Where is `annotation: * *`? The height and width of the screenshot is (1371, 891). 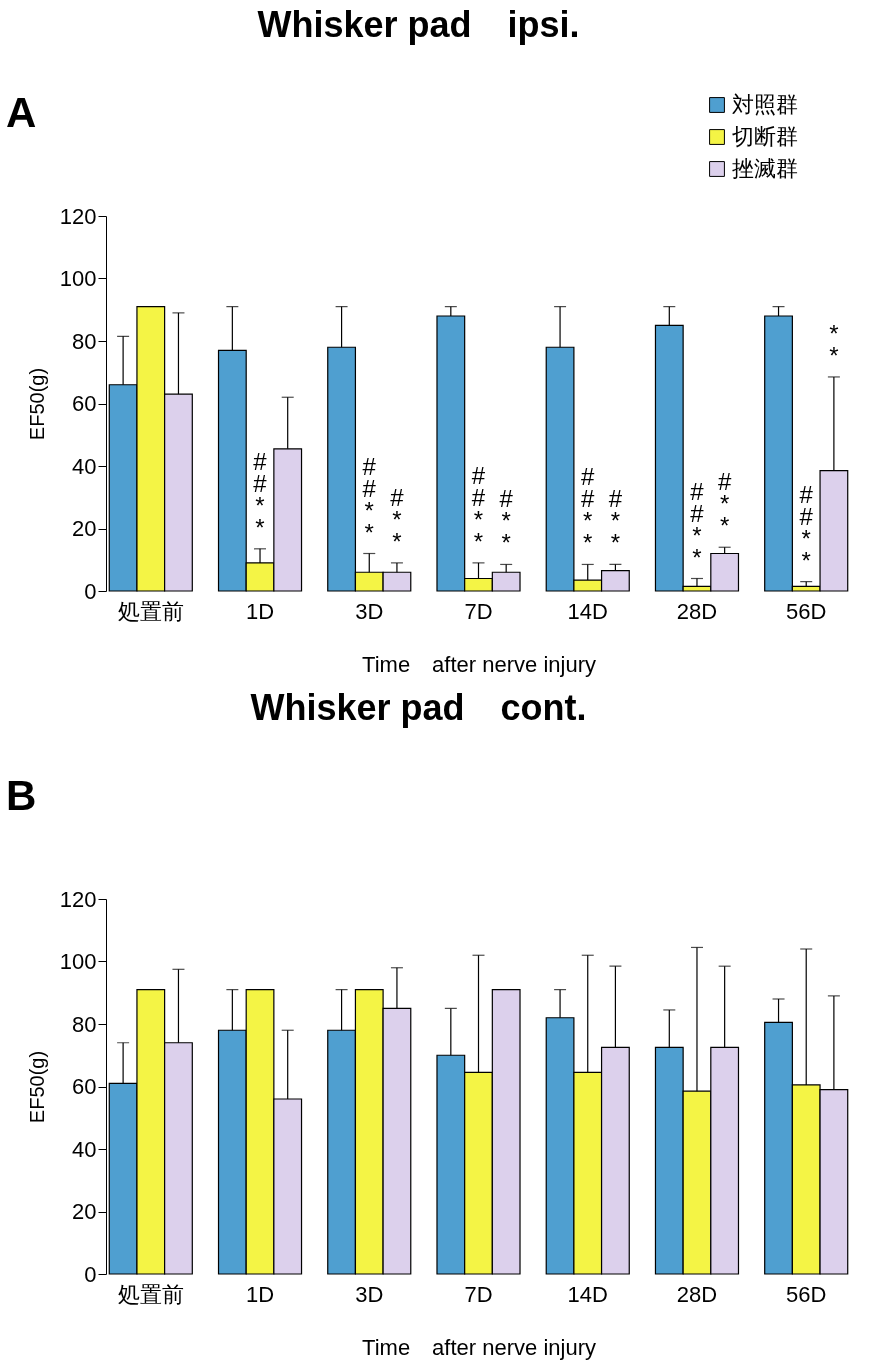
annotation: * * is located at coordinates (834, 344).